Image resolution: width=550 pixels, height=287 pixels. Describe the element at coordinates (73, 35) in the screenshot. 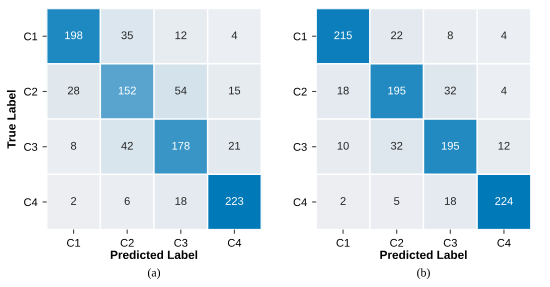

I see `data-label: 198` at that location.